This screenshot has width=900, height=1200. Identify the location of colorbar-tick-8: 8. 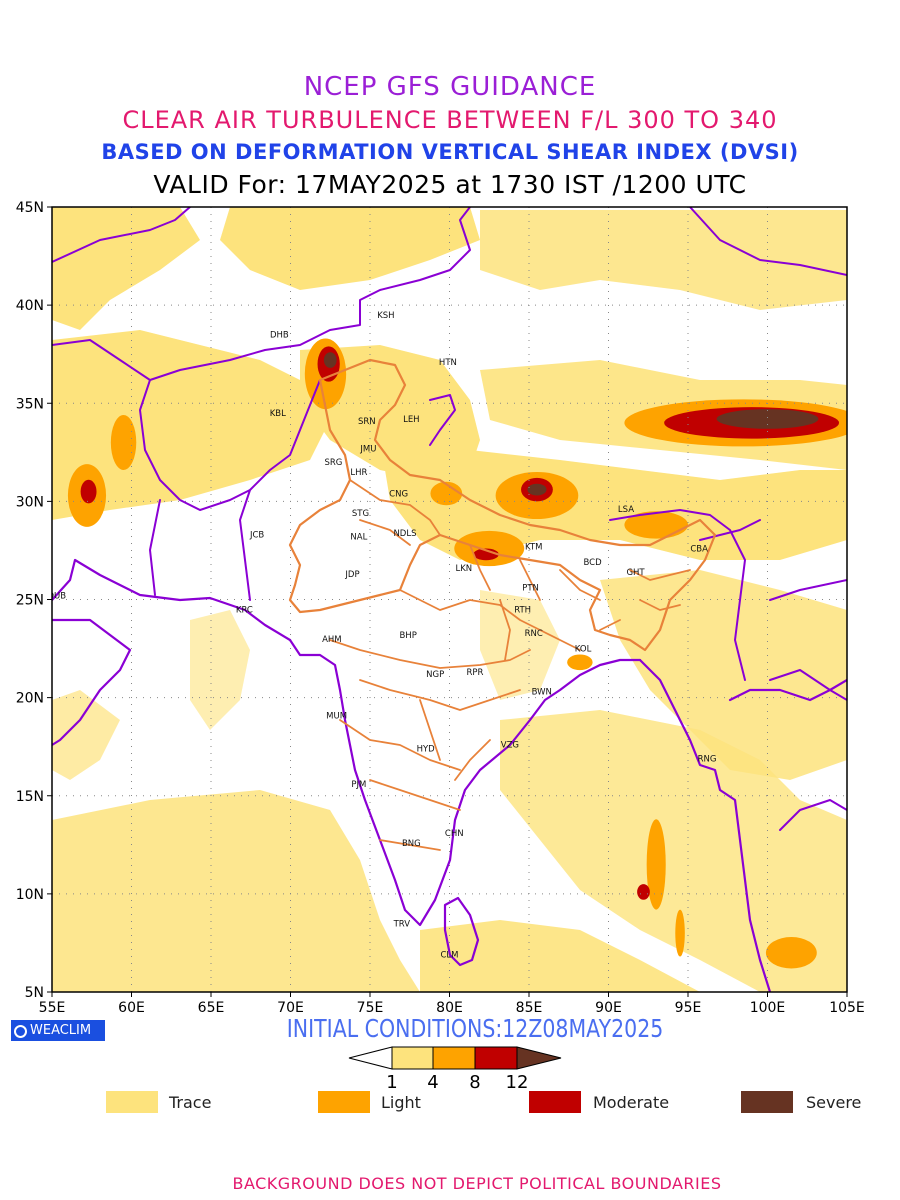
(474, 1082).